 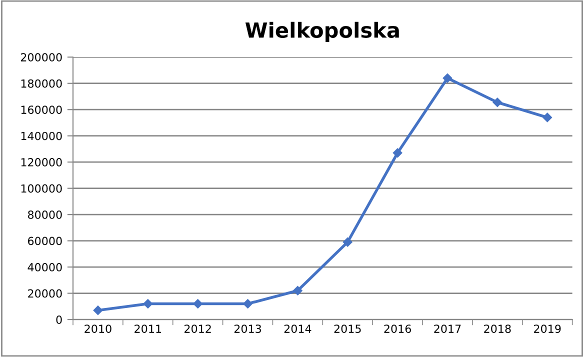 What do you see at coordinates (41, 188) in the screenshot?
I see `y-tick-label: 100000` at bounding box center [41, 188].